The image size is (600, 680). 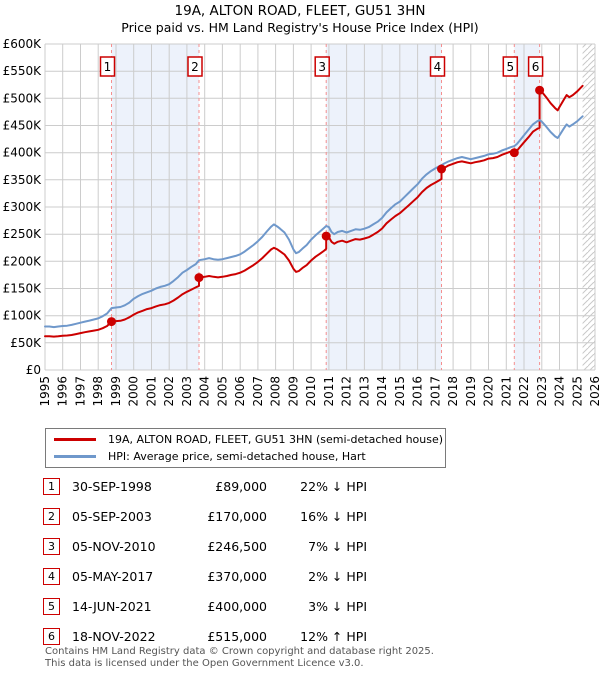 I want to click on x-tick-label: 2024, so click(x=560, y=391).